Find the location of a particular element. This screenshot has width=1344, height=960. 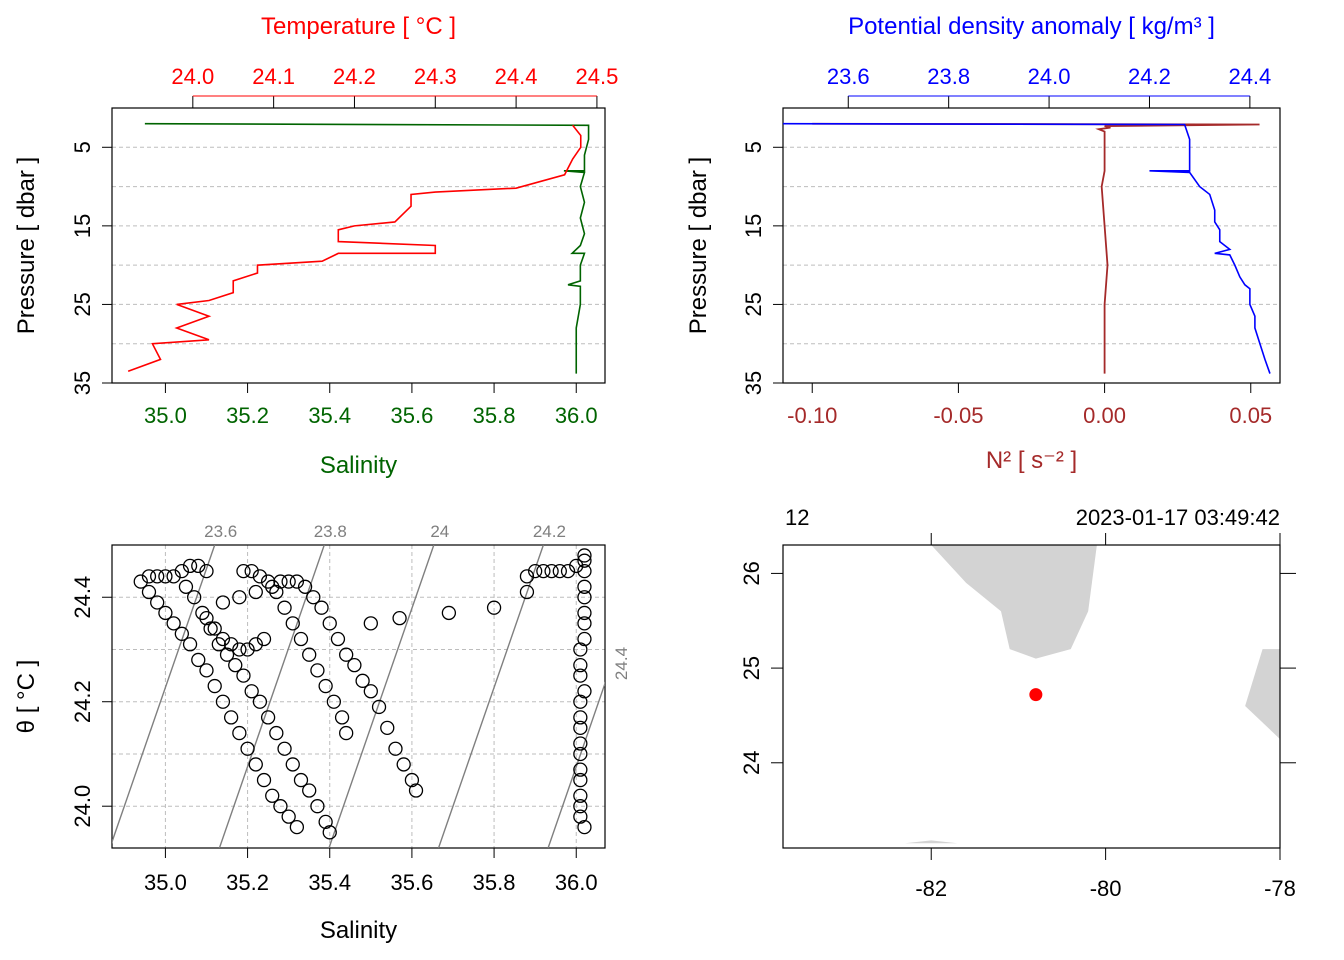

latitude-tick-label: 24 is located at coordinates (751, 763).